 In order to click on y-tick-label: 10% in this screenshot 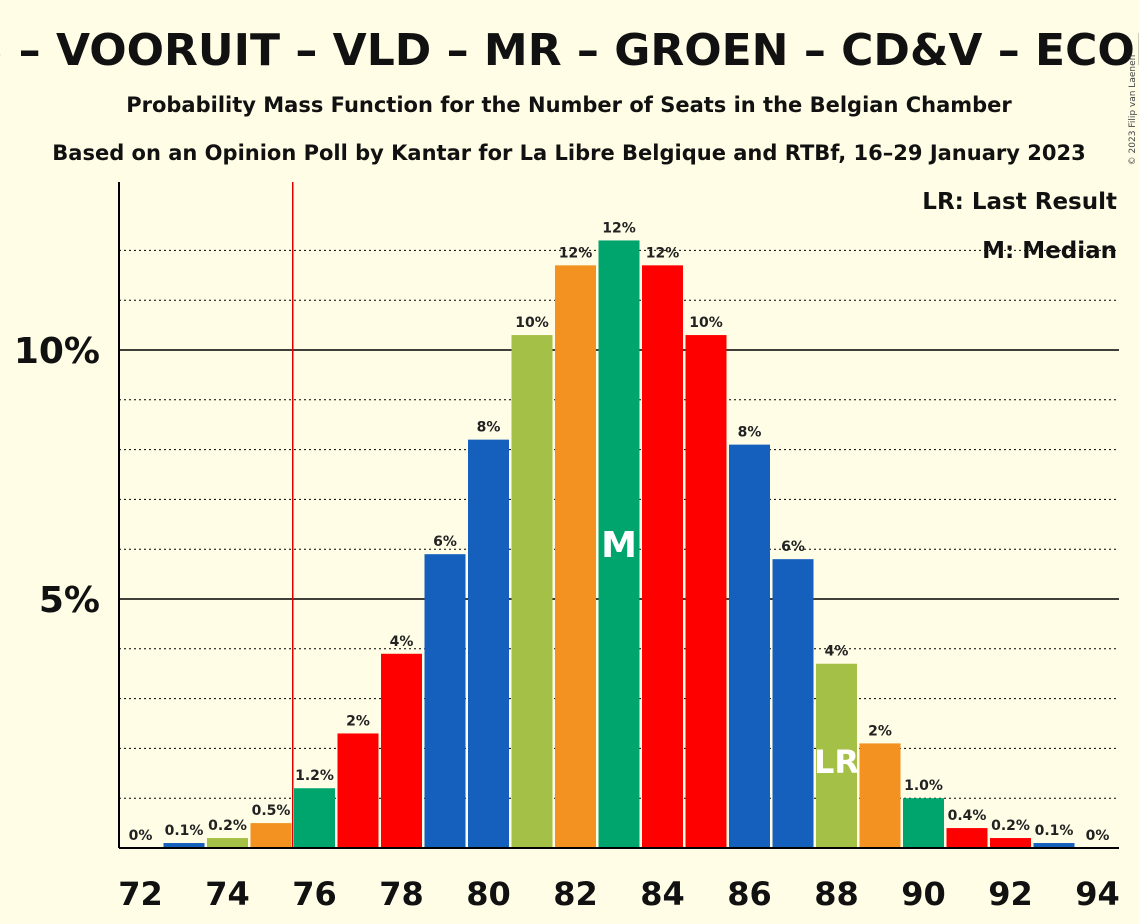, I will do `click(57, 351)`.